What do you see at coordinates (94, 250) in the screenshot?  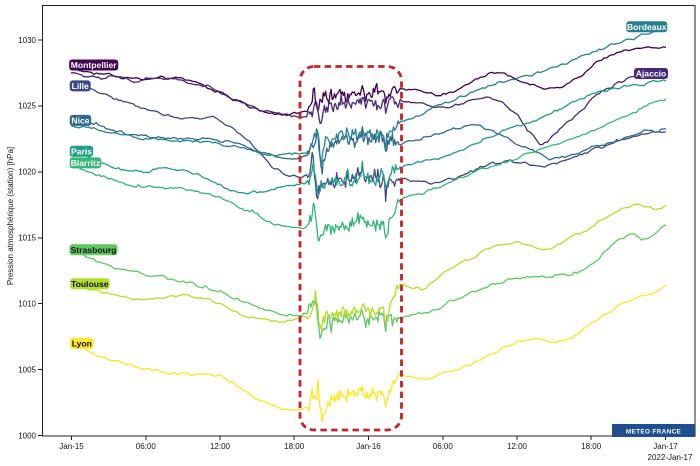 I see `svg-text: Strasbourg` at bounding box center [94, 250].